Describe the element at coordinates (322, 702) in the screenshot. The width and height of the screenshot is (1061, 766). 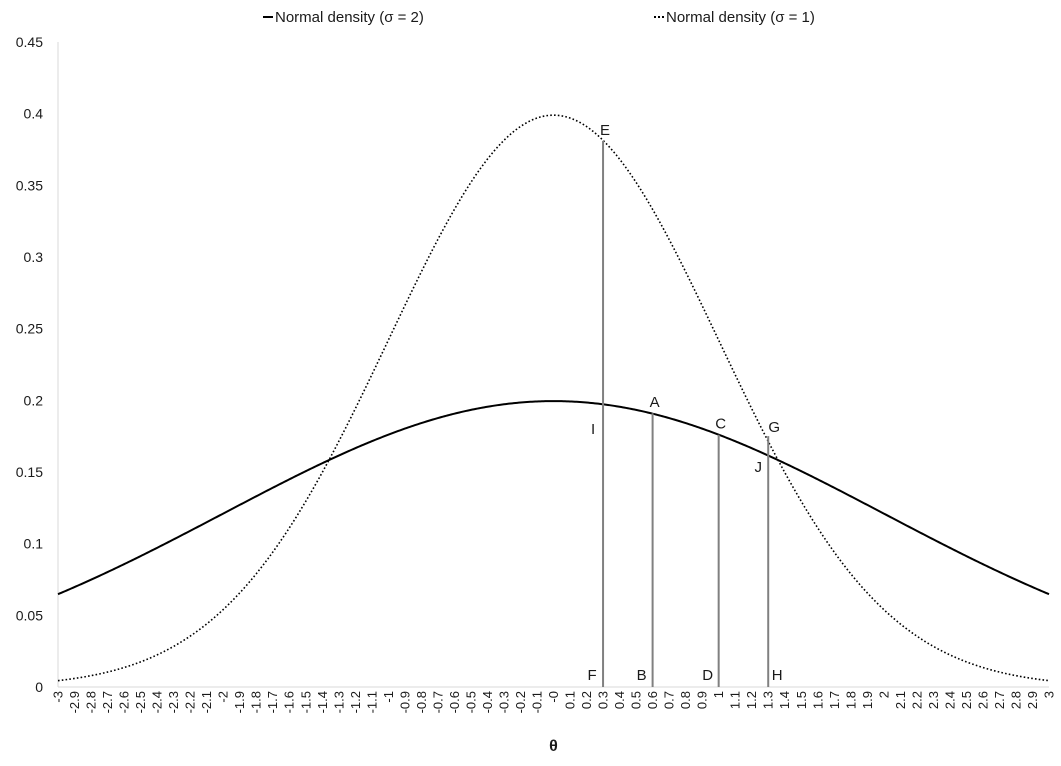
I see `x-tick-label: -1.4` at that location.